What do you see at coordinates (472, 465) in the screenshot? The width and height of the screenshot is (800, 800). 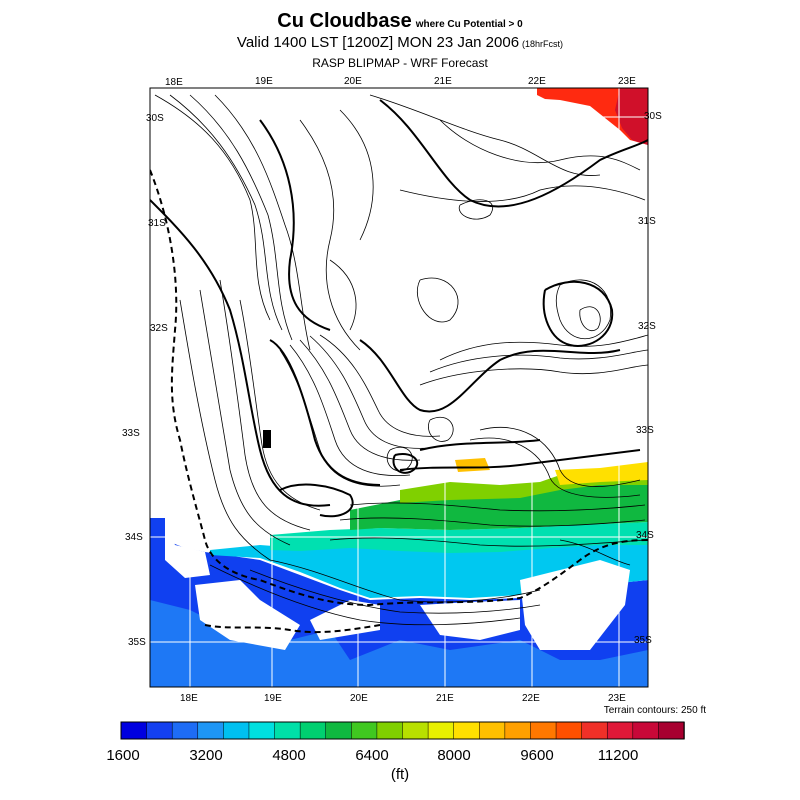 I see `cloudbase-fill-yellow-spot` at bounding box center [472, 465].